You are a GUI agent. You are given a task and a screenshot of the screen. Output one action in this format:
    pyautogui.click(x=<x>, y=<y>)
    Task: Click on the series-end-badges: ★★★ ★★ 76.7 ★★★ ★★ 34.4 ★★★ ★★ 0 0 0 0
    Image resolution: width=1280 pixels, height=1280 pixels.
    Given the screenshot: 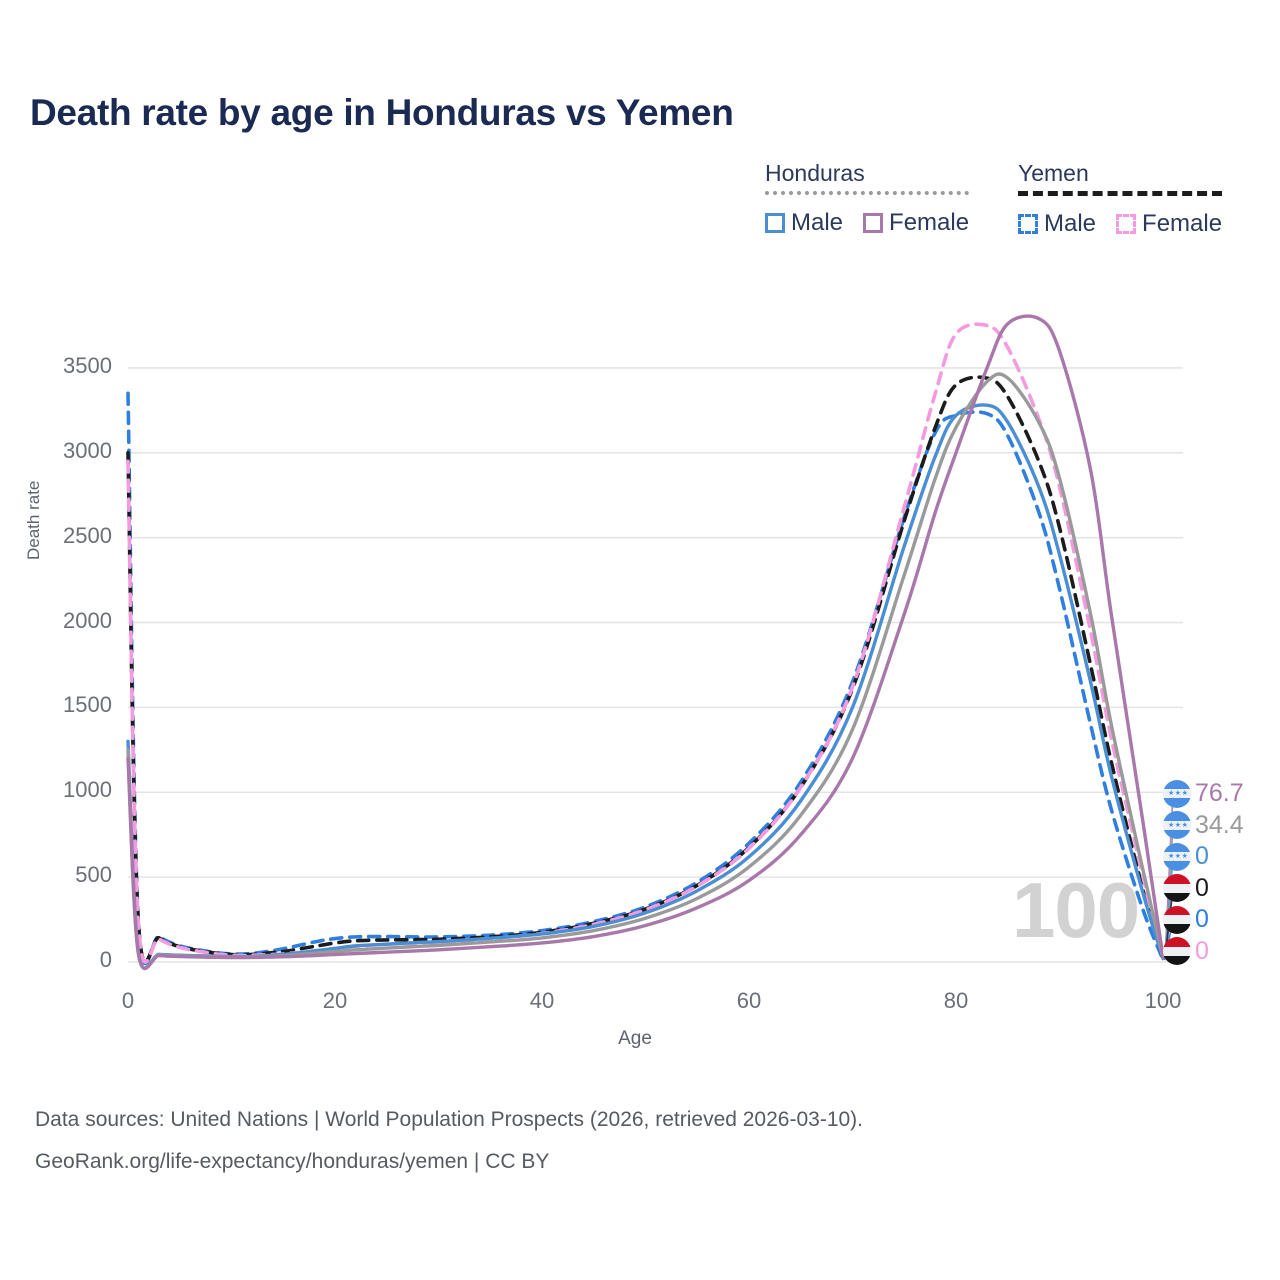 What is the action you would take?
    pyautogui.click(x=1203, y=872)
    